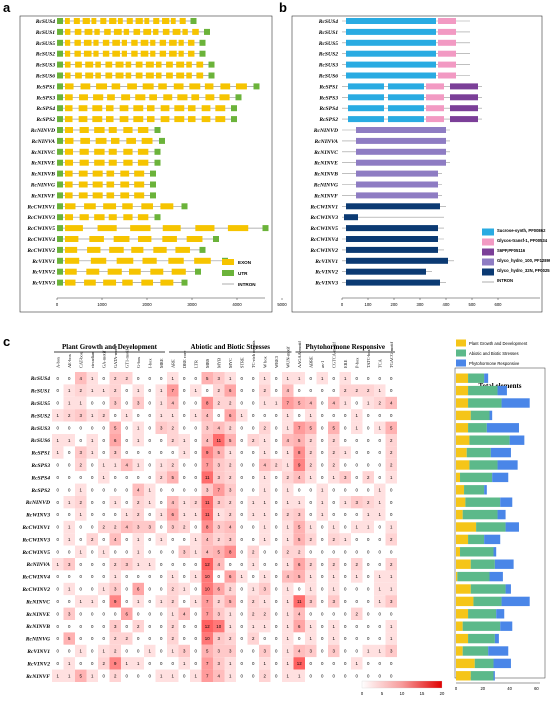 This screenshot has height=704, width=550. I want to click on legend-b-swatch, so click(488, 262).